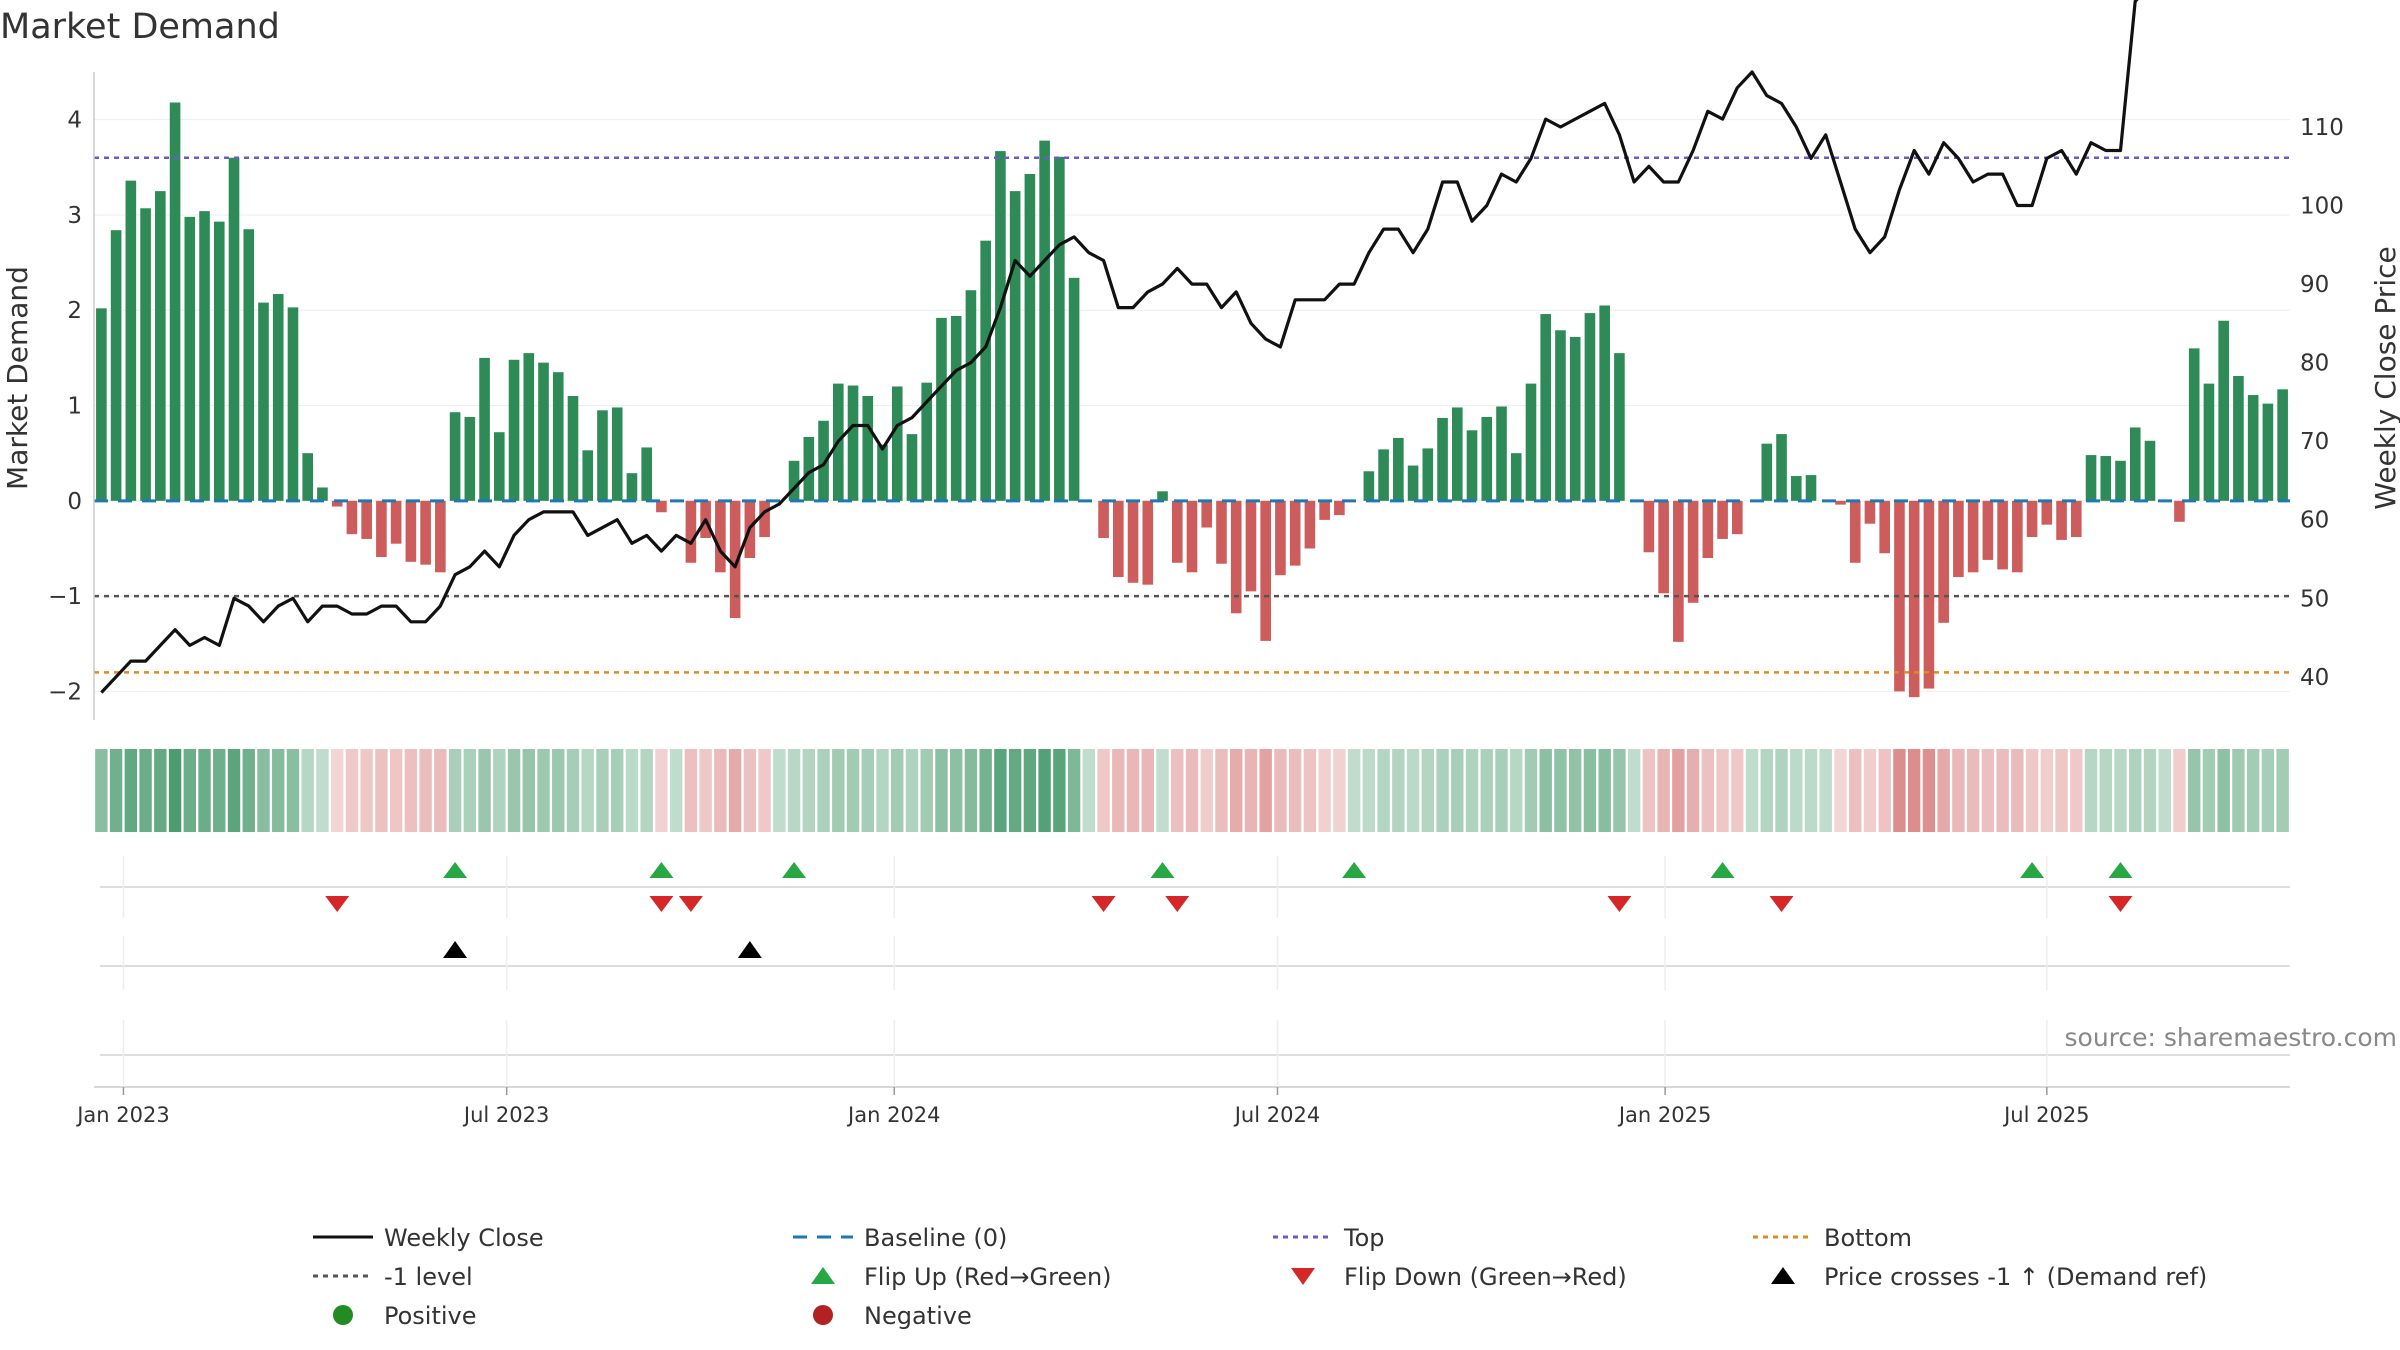 The image size is (2400, 1350). I want to click on price-cross-marker, so click(749, 949).